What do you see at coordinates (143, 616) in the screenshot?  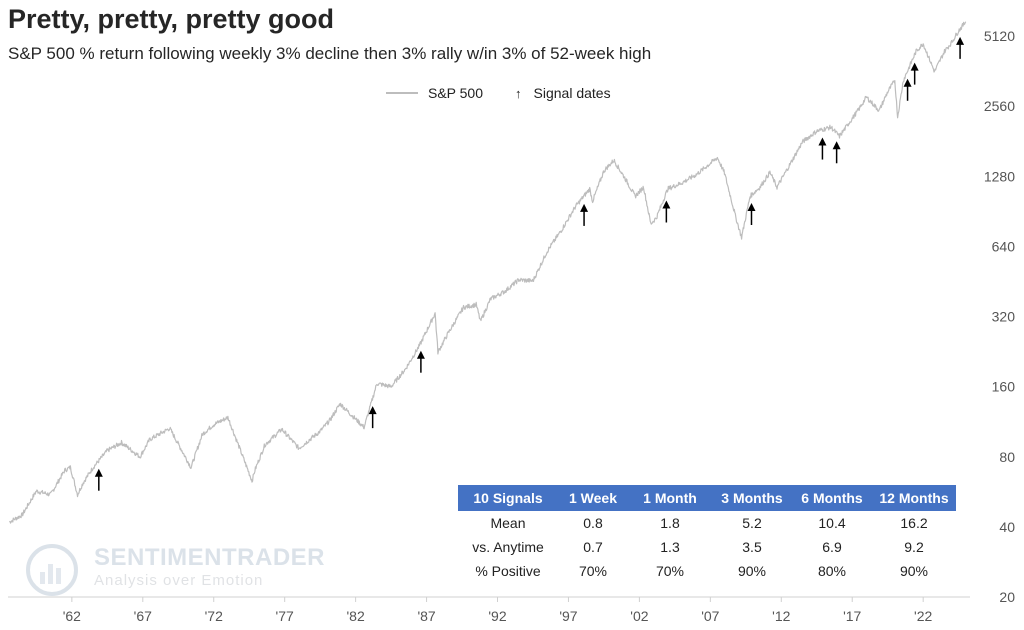 I see `x-tick-label: '67` at bounding box center [143, 616].